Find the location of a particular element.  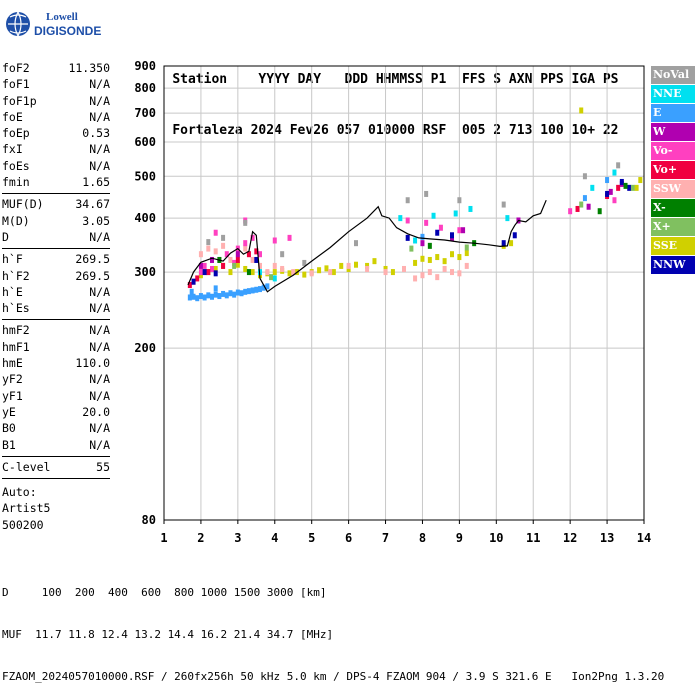

param-value: 1.65 is located at coordinates (96, 182).